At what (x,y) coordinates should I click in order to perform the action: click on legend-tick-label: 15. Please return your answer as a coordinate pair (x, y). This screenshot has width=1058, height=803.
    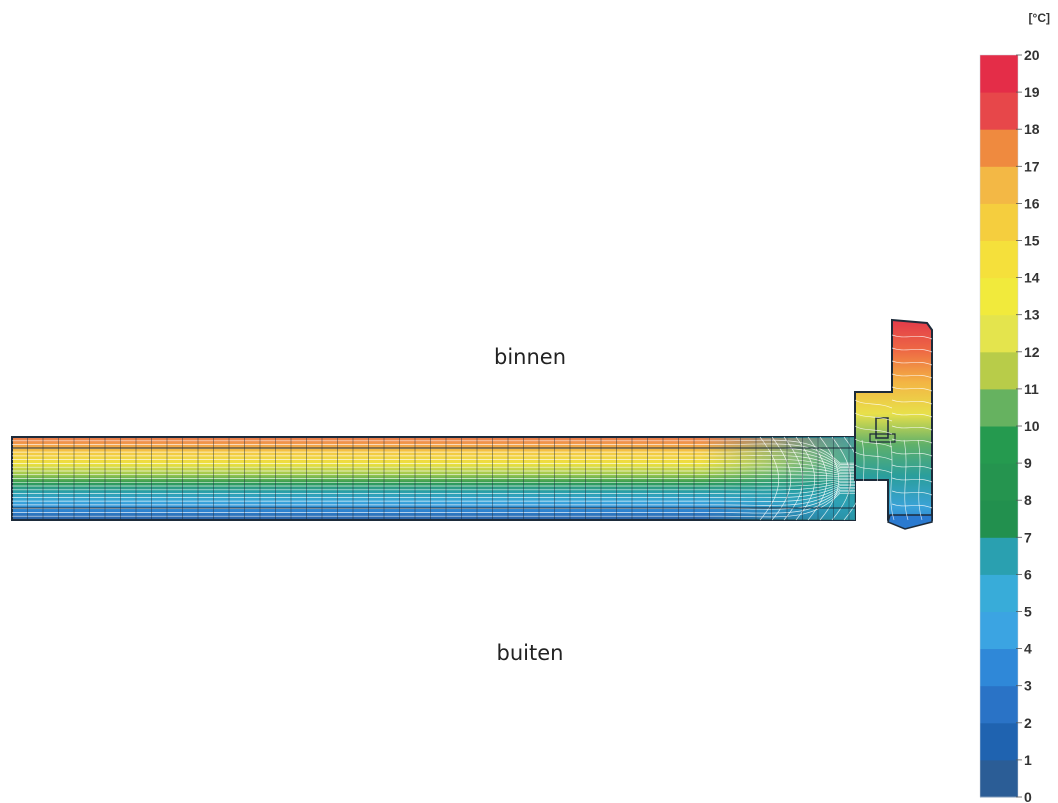
    Looking at the image, I should click on (1032, 241).